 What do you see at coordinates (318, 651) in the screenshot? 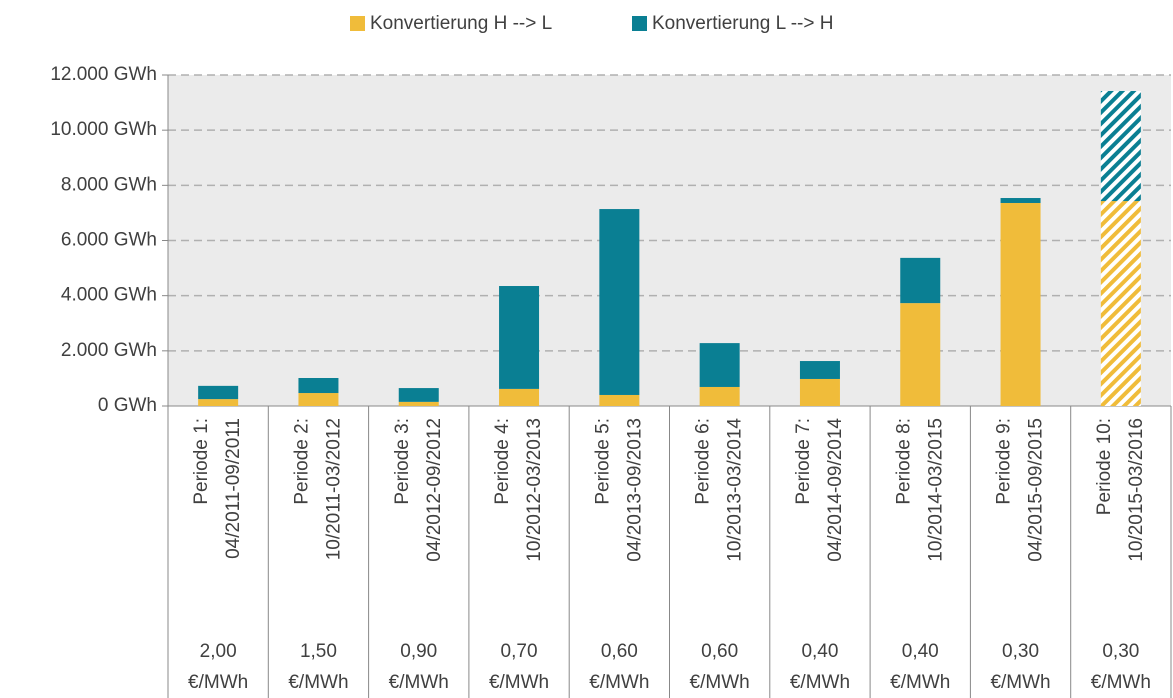
I see `price-label: 1,50` at bounding box center [318, 651].